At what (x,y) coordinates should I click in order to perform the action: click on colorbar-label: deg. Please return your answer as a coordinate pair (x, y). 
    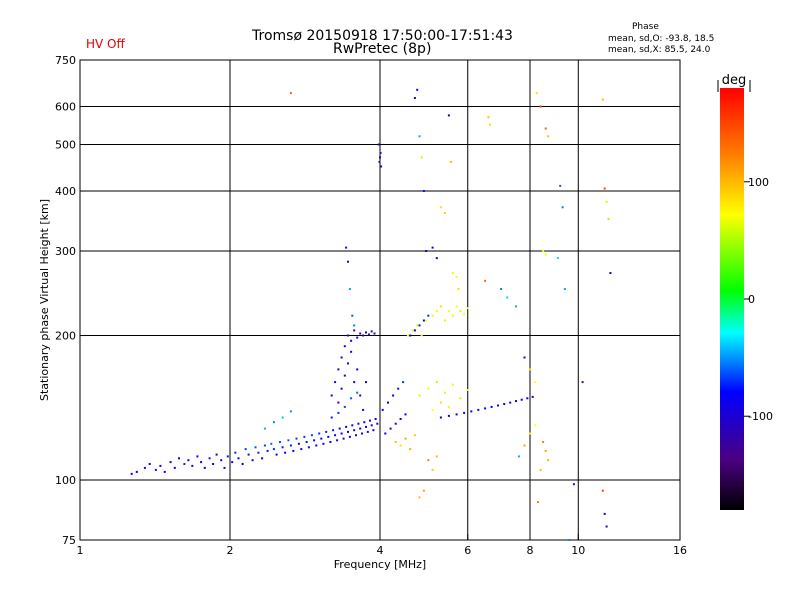
    Looking at the image, I should click on (734, 80).